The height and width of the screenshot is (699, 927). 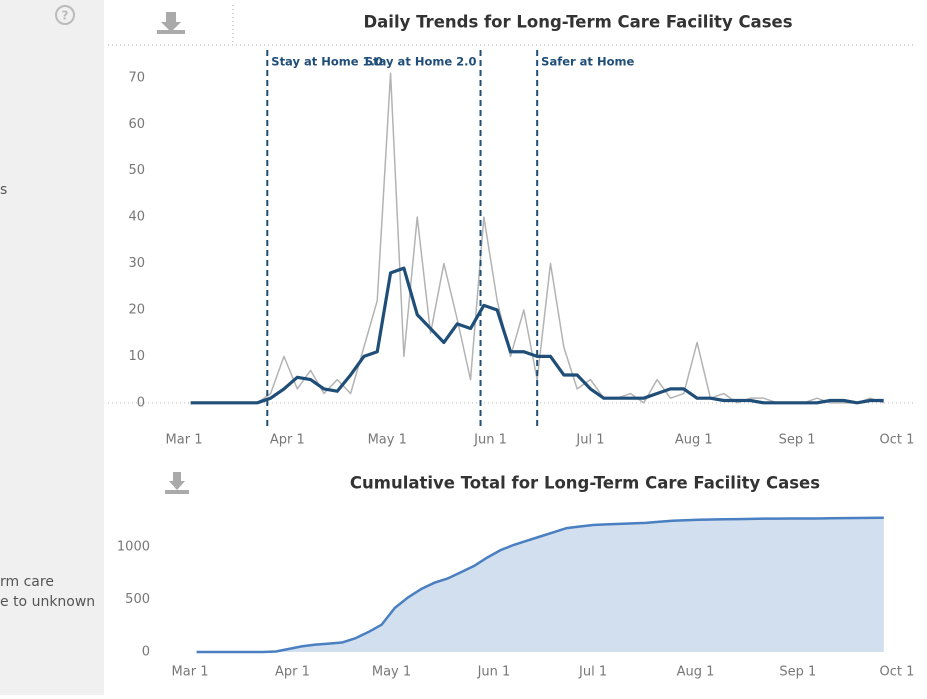 I want to click on sidebar-text: e to unknown, so click(x=47, y=602).